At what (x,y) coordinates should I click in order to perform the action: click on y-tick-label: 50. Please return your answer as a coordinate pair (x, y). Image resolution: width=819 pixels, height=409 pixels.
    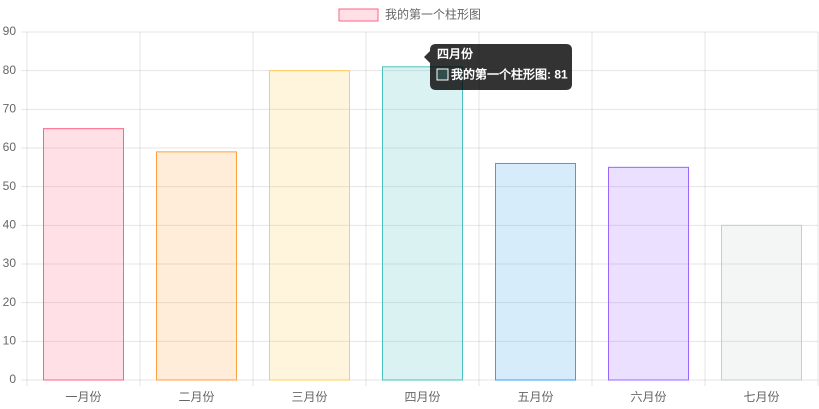
    Looking at the image, I should click on (10, 186).